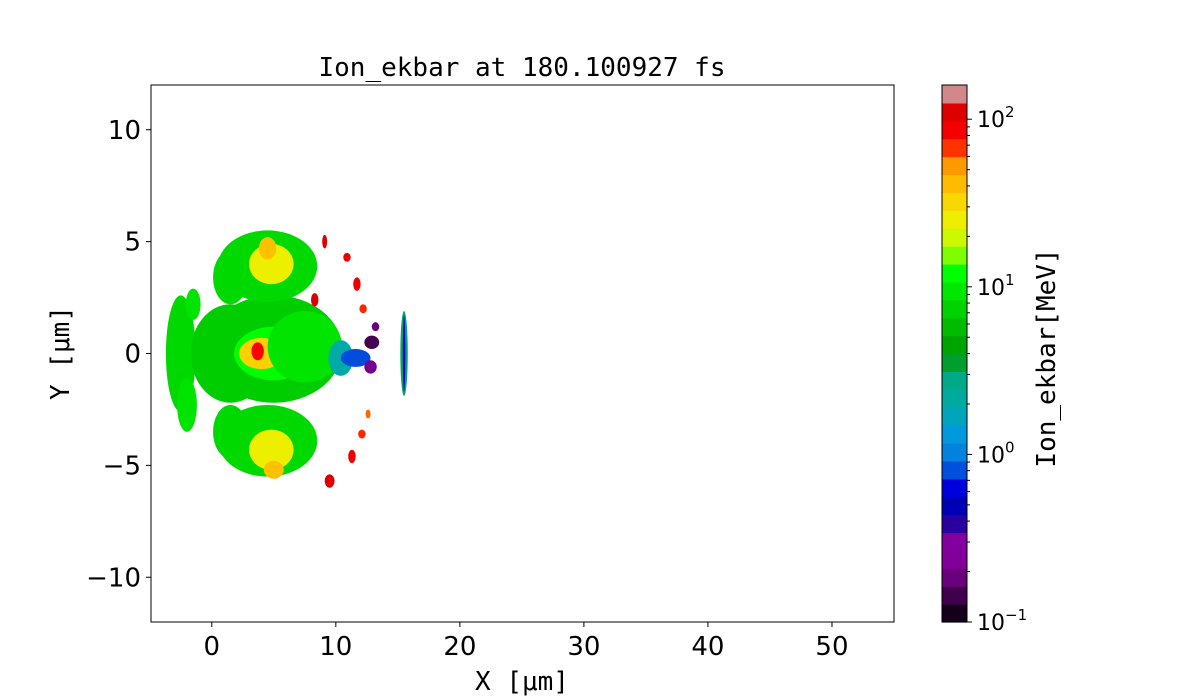  I want to click on colorbar-label: Ion_ekbar[MeV], so click(1047, 357).